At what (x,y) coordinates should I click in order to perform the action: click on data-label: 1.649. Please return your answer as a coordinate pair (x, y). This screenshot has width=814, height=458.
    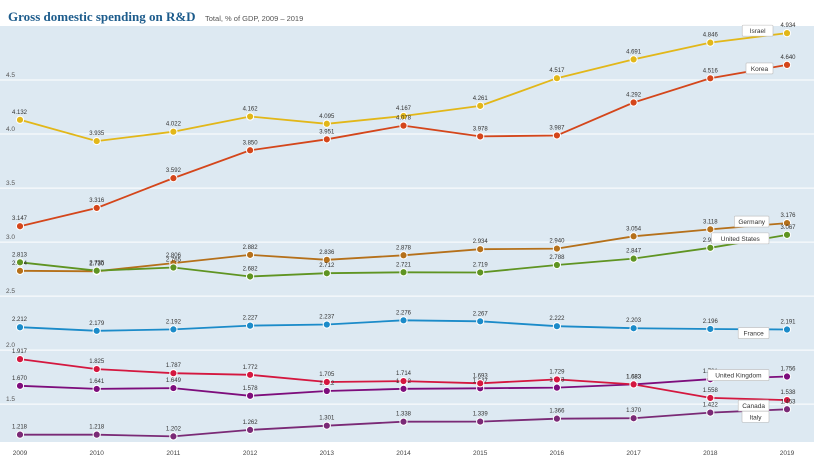
    Looking at the image, I should click on (174, 381).